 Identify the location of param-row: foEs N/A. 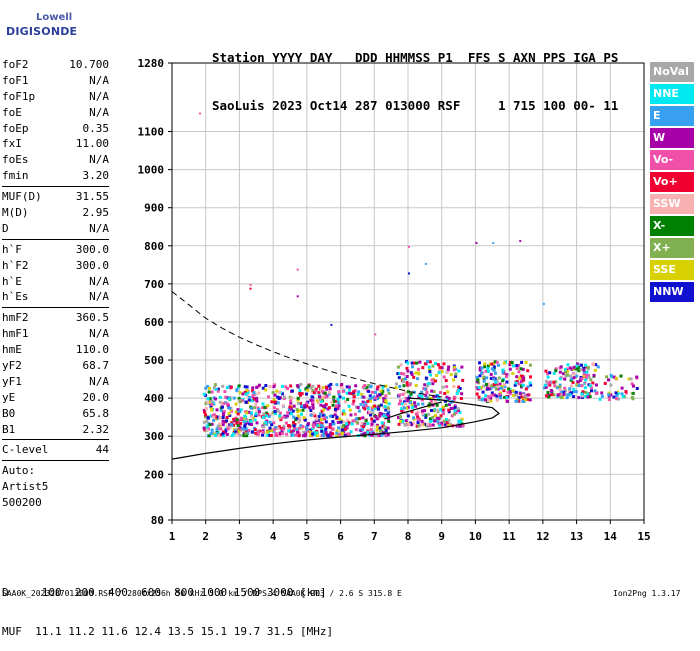
(55, 160).